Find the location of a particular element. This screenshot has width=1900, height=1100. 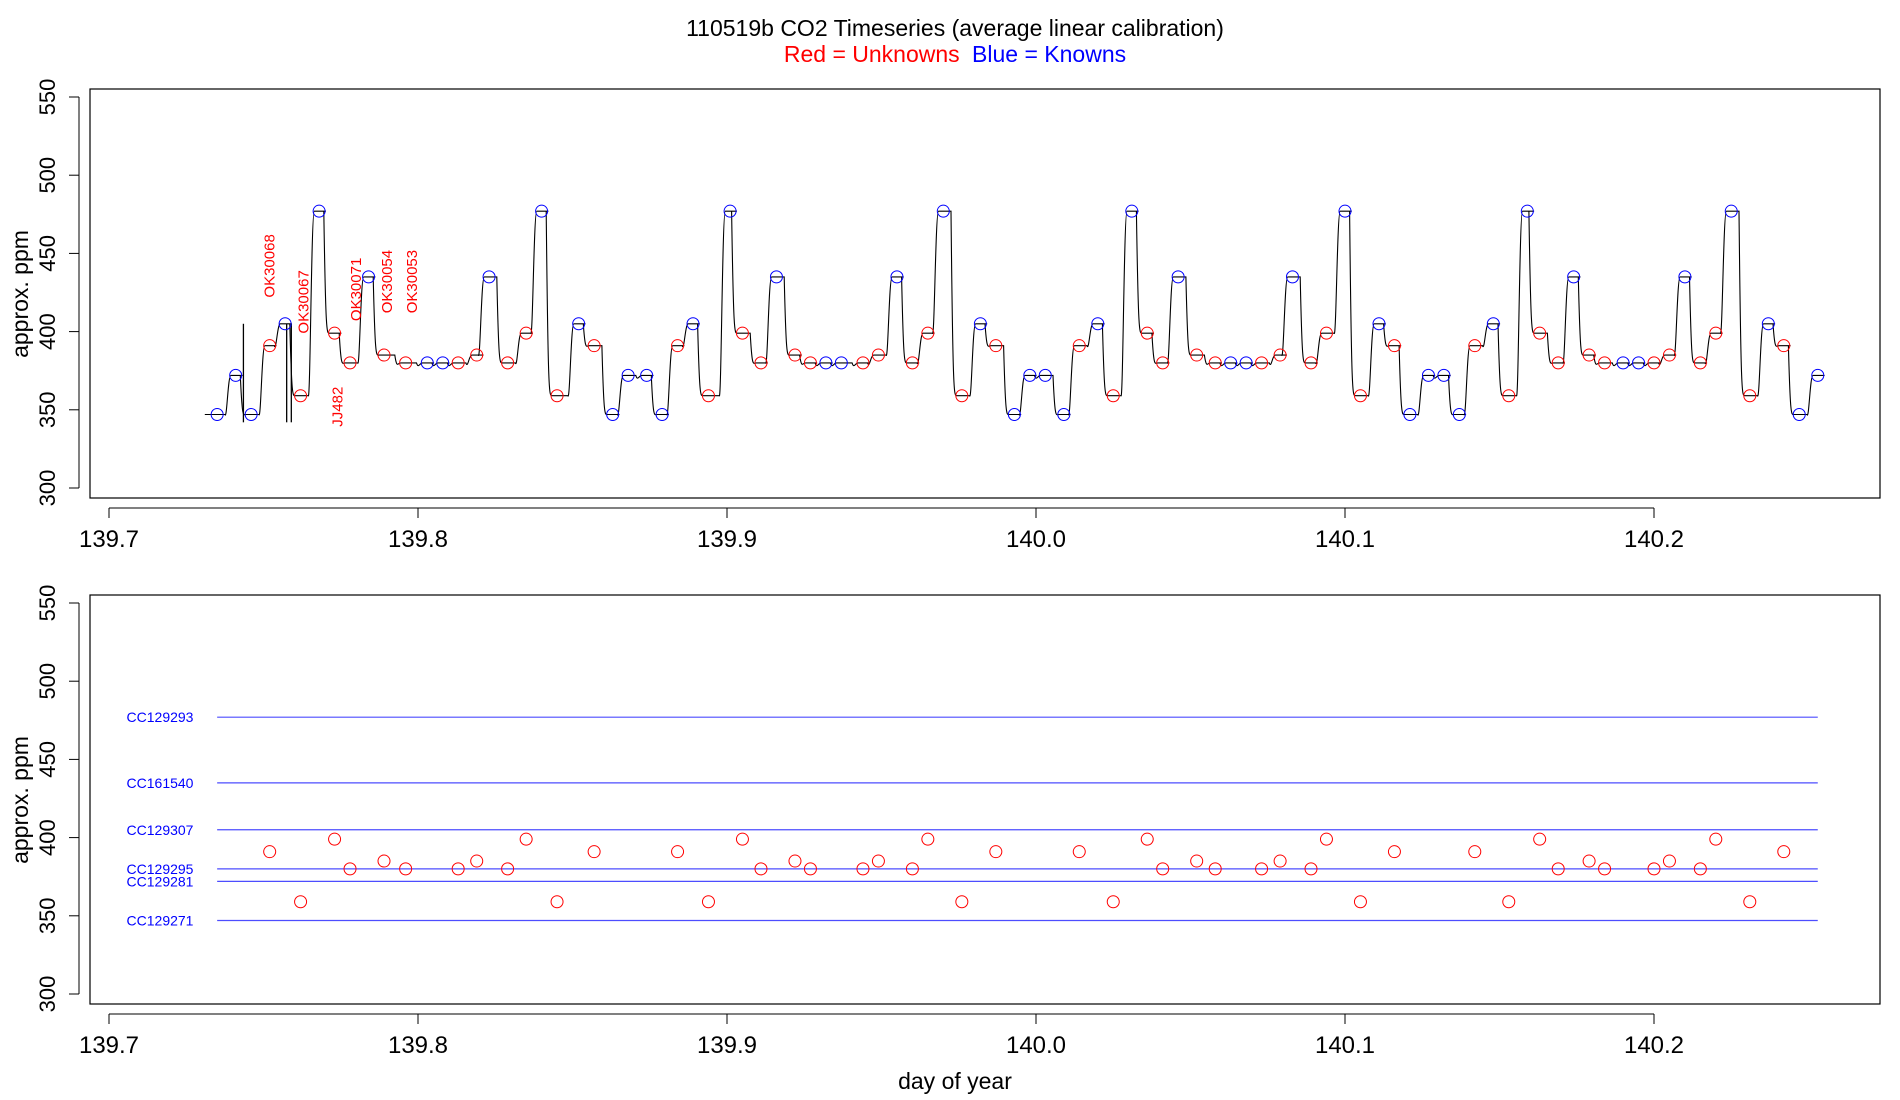

timeseries-y-tick-label: 300 is located at coordinates (47, 488).